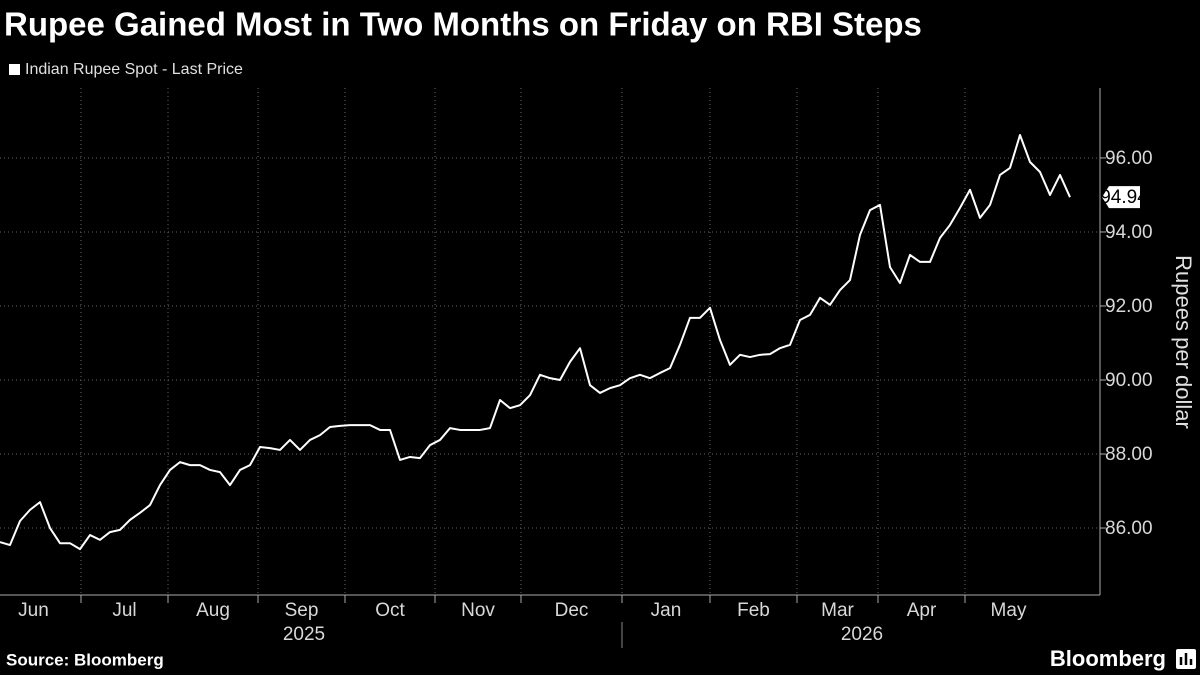  I want to click on x-tick-label: Mar, so click(837, 610).